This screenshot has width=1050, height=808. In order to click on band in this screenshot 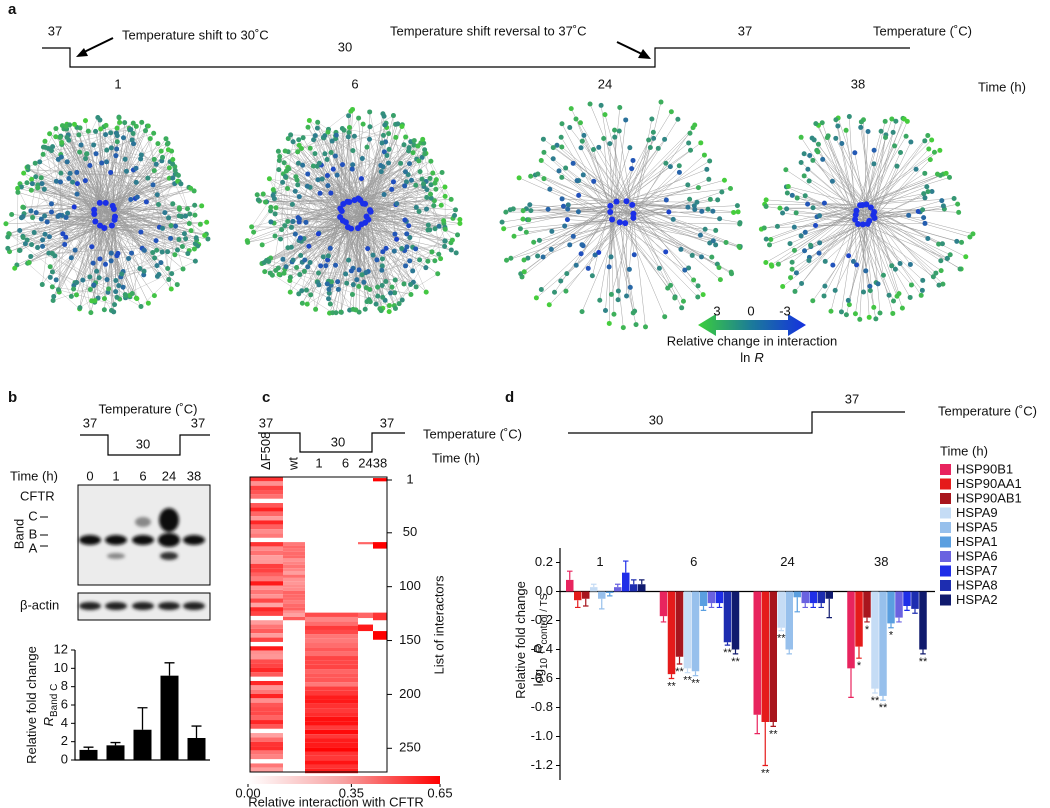, I will do `click(116, 606)`.